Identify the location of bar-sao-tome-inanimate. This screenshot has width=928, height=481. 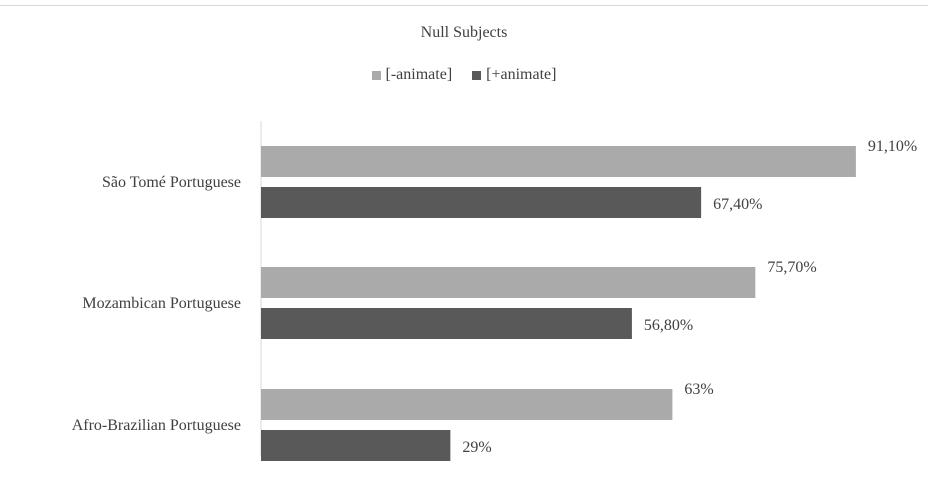
(558, 161).